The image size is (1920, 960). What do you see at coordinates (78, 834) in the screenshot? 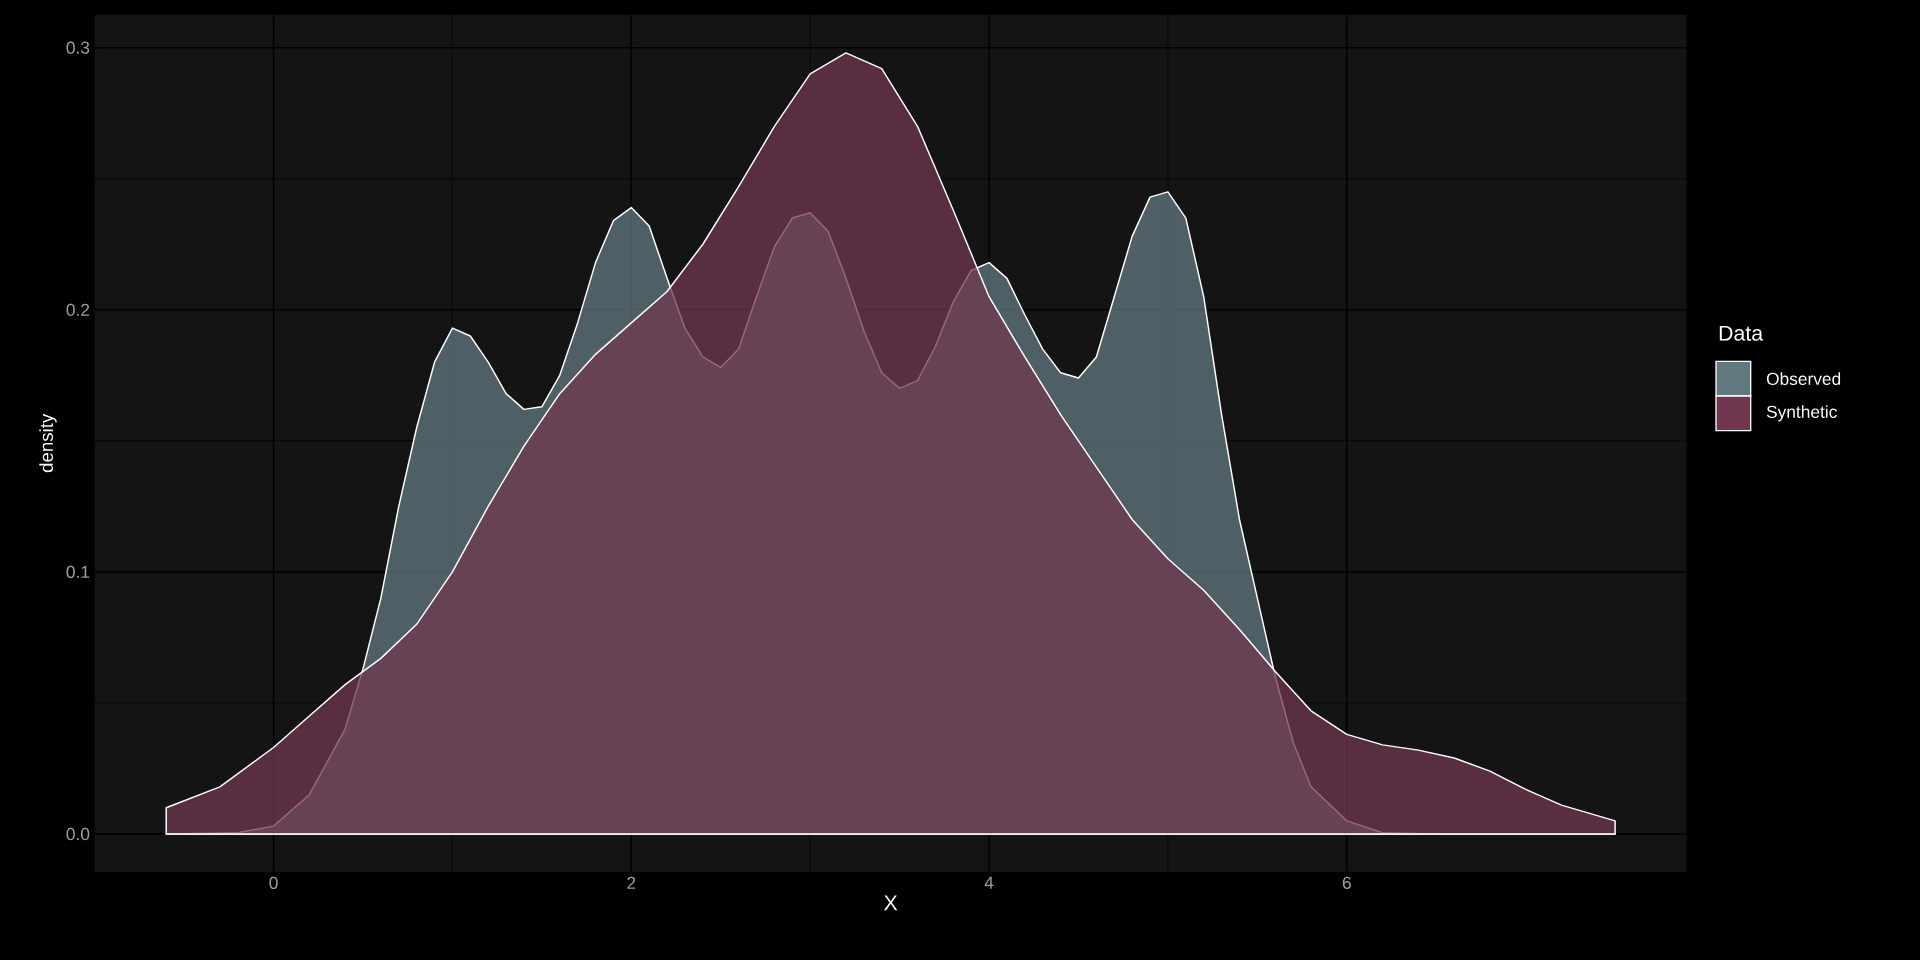
I see `y-tick-label: 0.0` at bounding box center [78, 834].